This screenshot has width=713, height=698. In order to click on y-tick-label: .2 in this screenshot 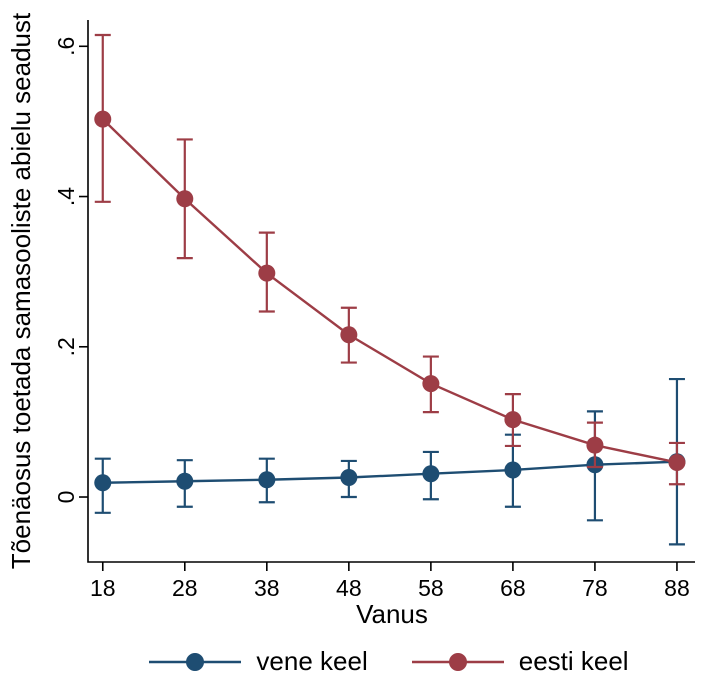, I will do `click(66, 346)`.